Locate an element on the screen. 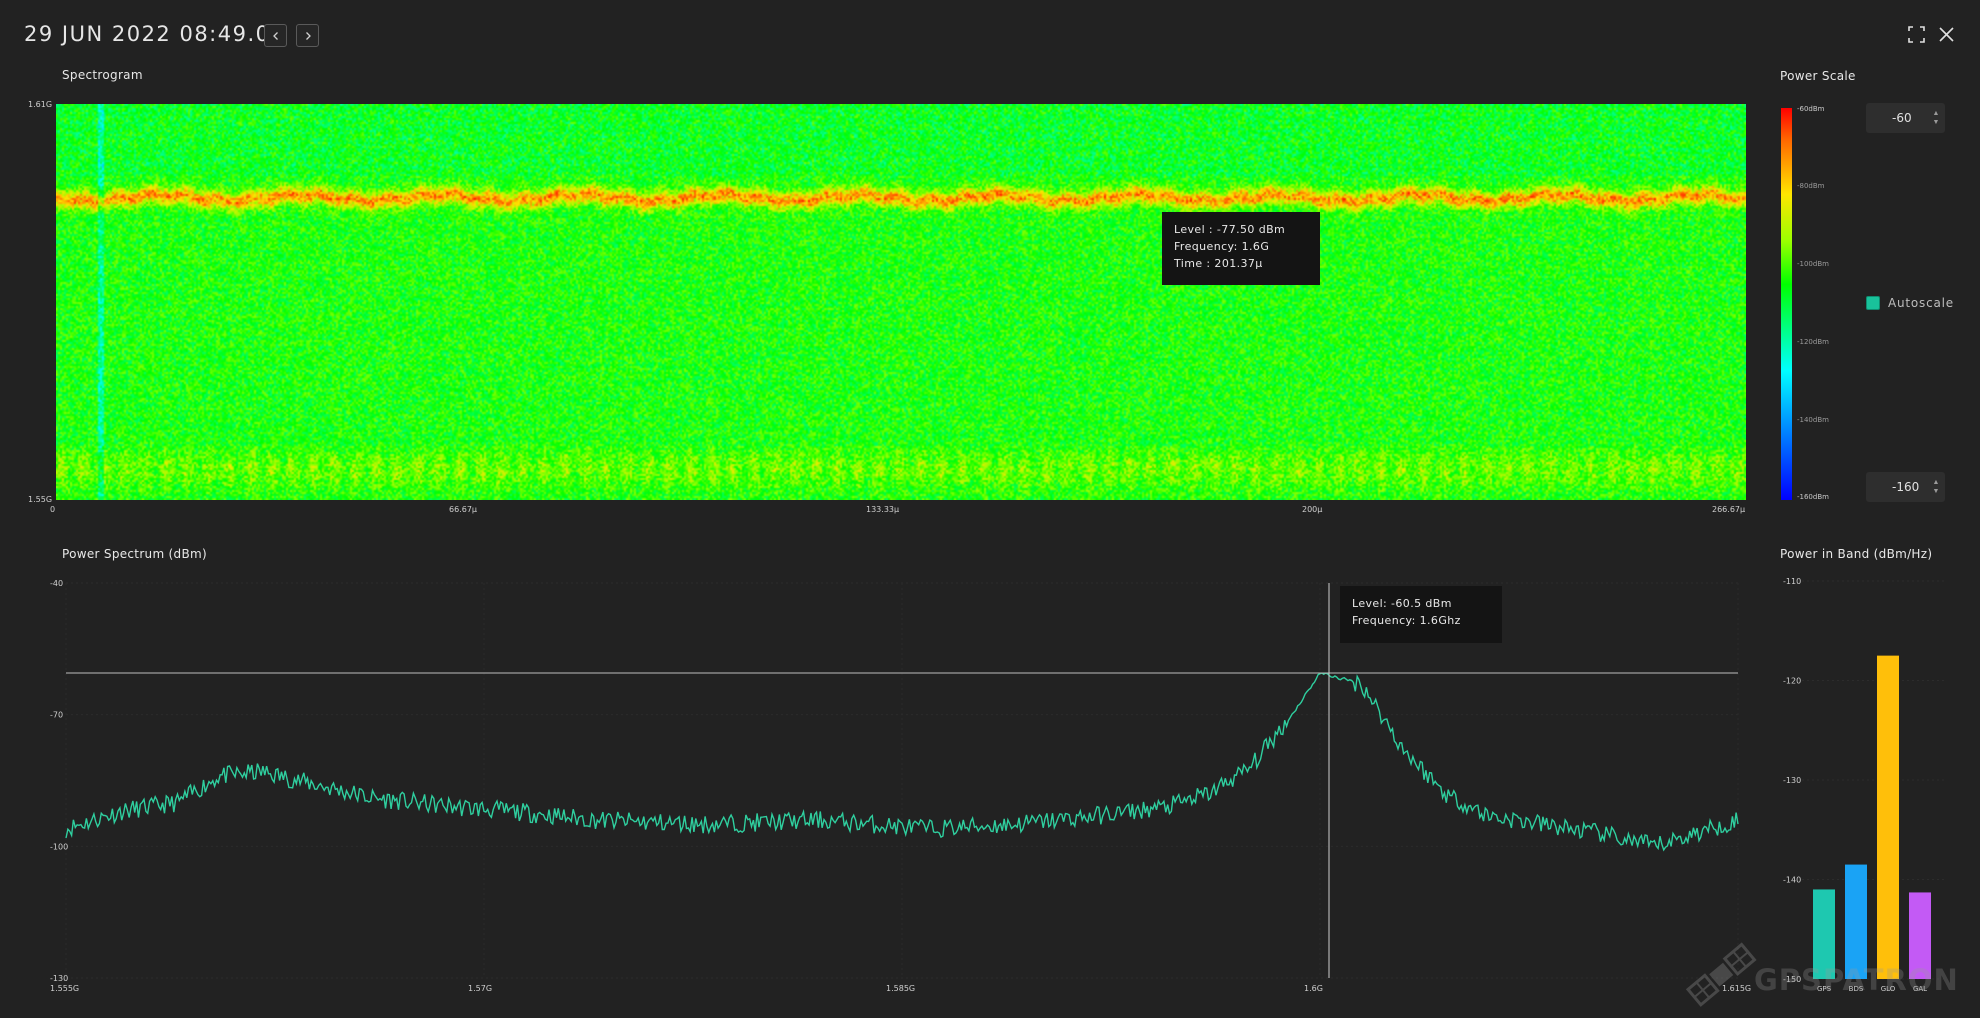 The image size is (1980, 1018). power-spectrum-y-tick: -130 is located at coordinates (59, 978).